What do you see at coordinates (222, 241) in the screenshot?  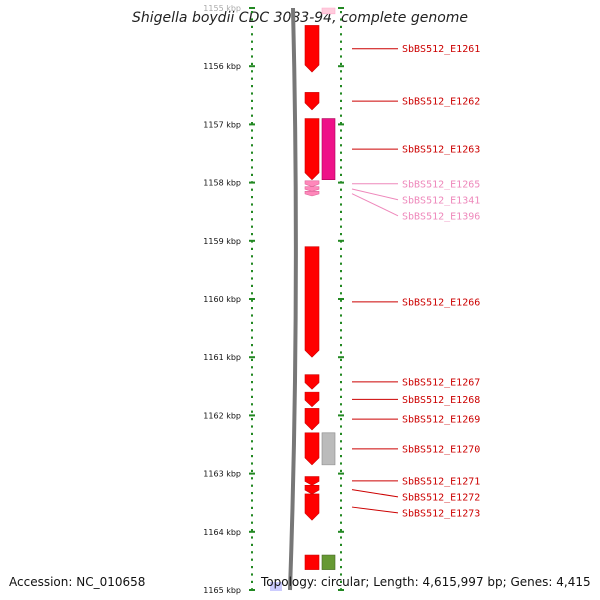 I see `tick-label: 1159 kbp` at bounding box center [222, 241].